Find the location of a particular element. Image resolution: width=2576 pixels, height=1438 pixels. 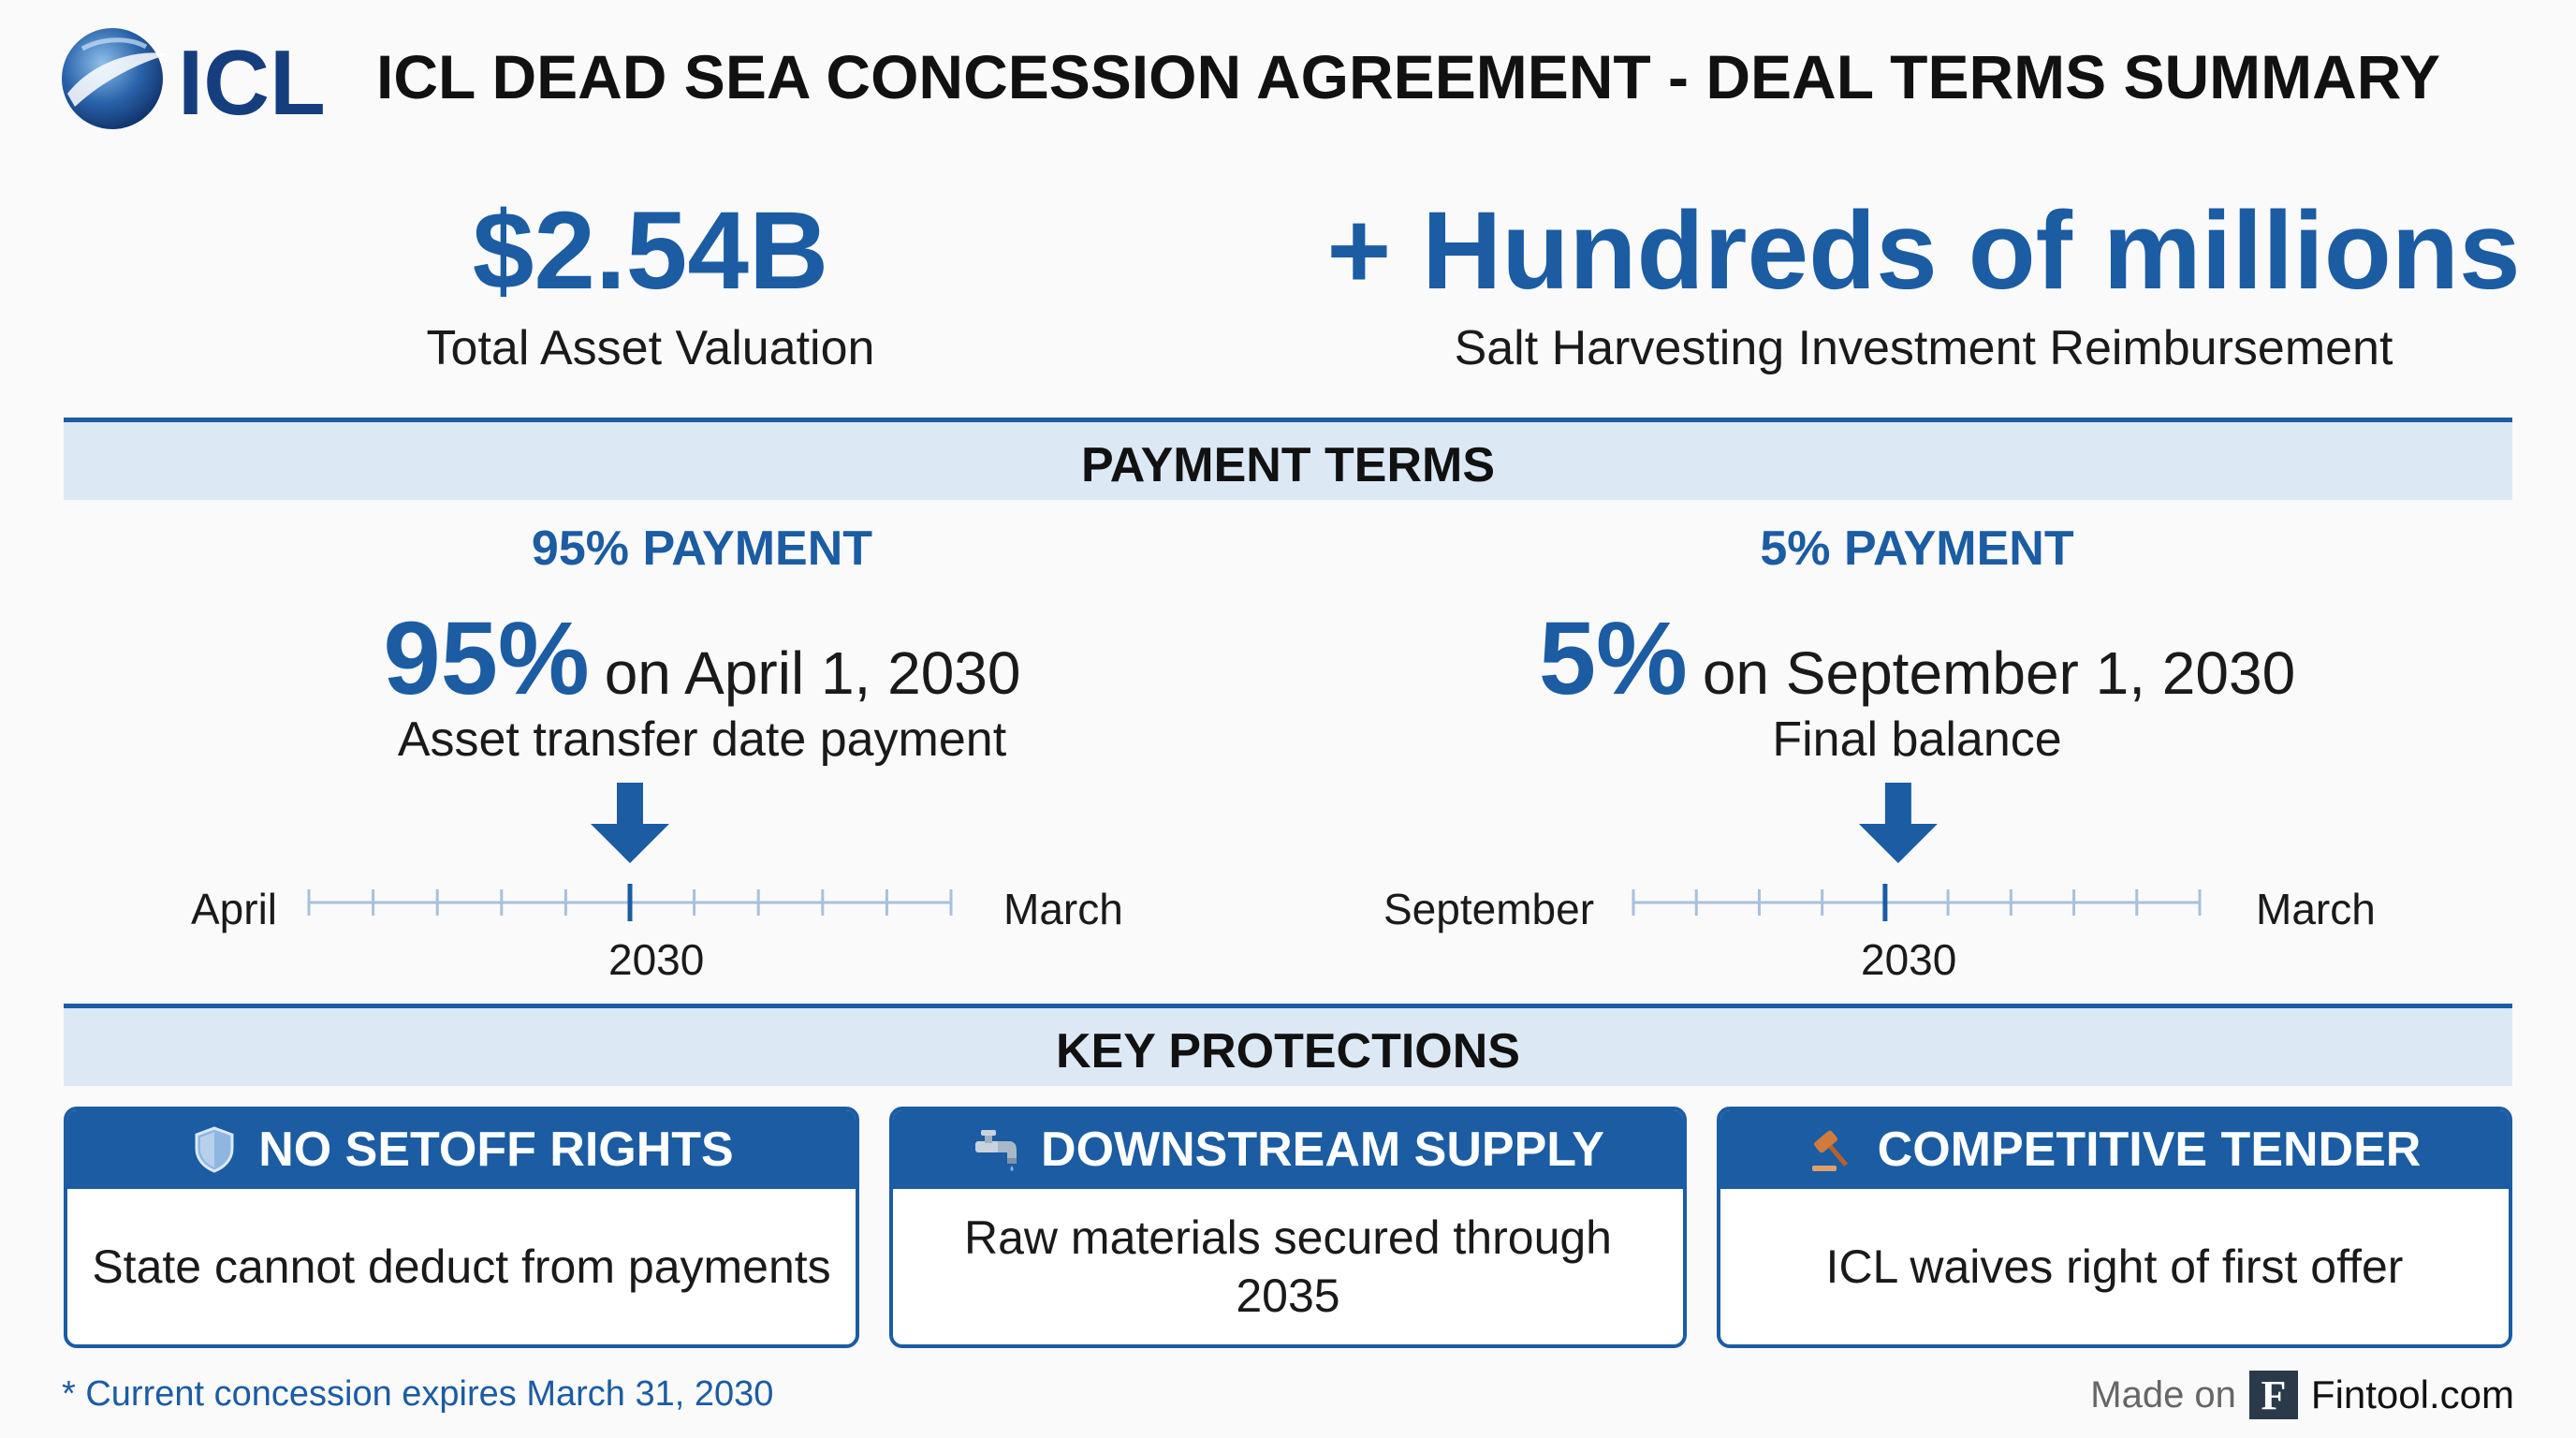

fintool-site-link: Fintool.com is located at coordinates (2412, 1394).